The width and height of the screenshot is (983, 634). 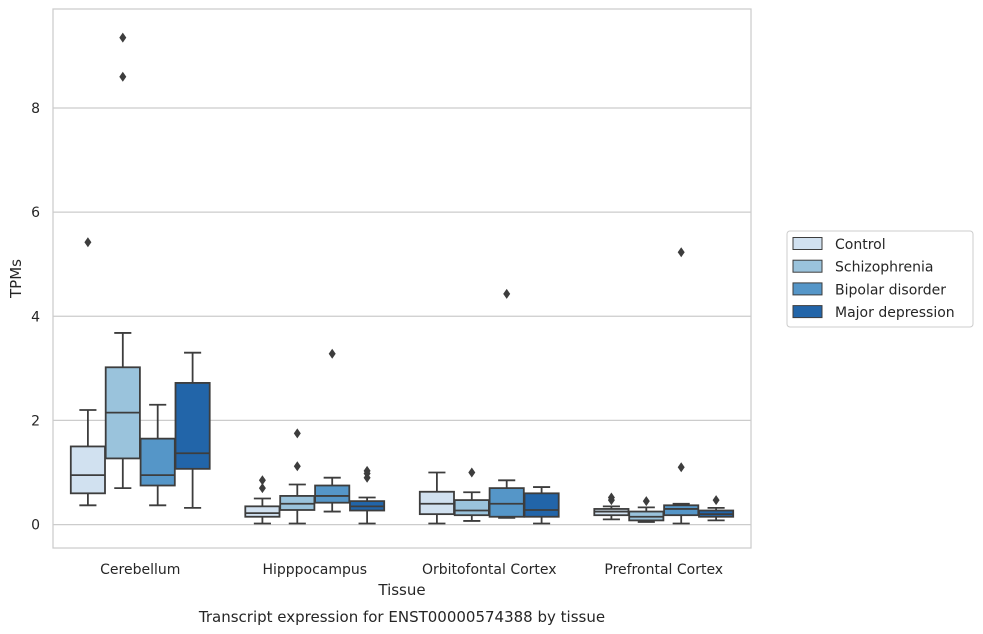 What do you see at coordinates (884, 268) in the screenshot?
I see `legend-label: Schizophrenia` at bounding box center [884, 268].